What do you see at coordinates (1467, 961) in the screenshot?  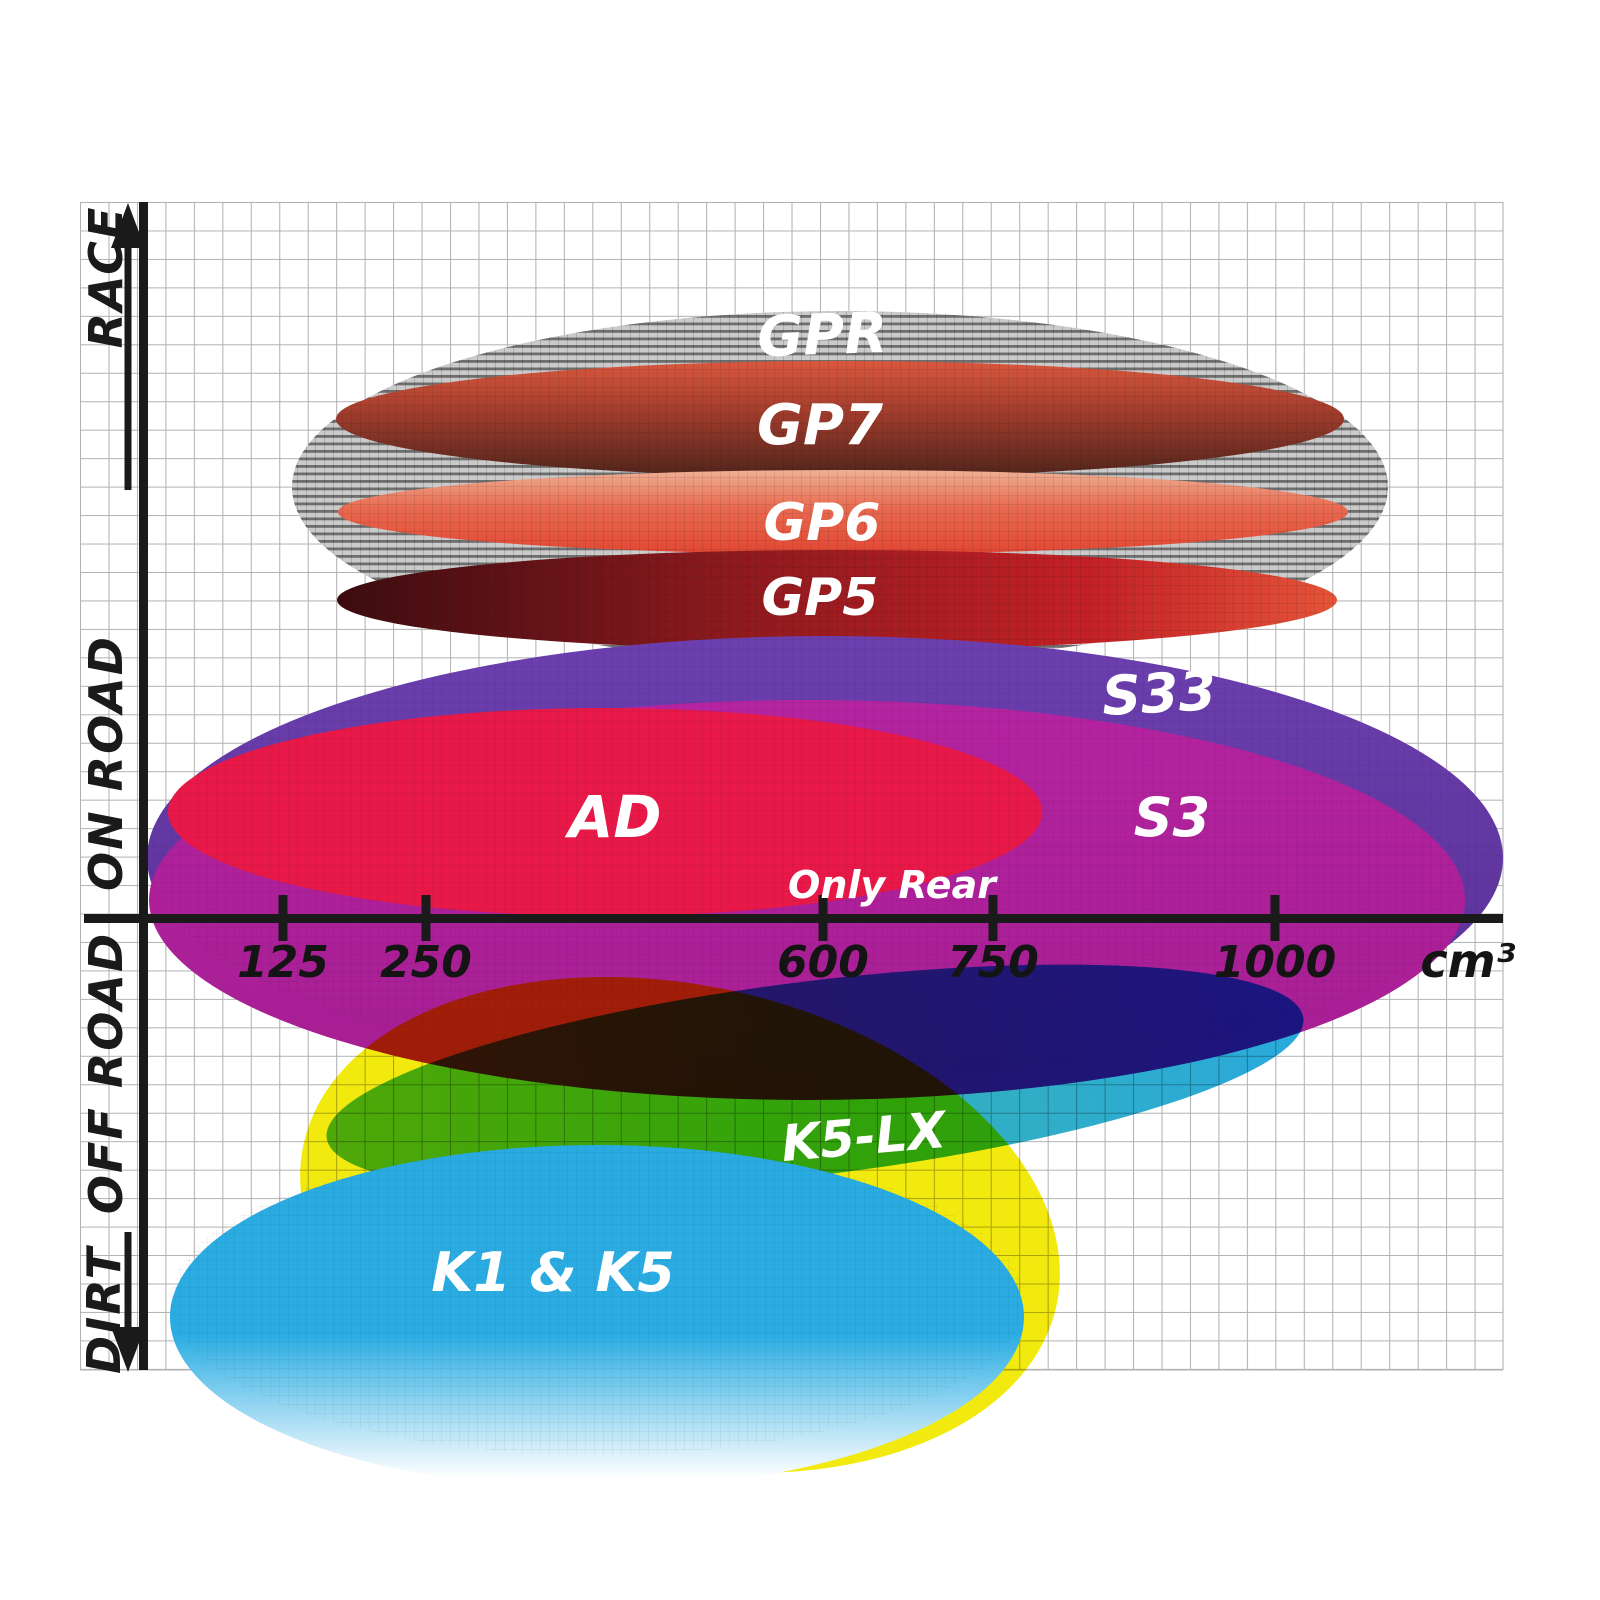 I see `x-axis-unit-label: cm³` at bounding box center [1467, 961].